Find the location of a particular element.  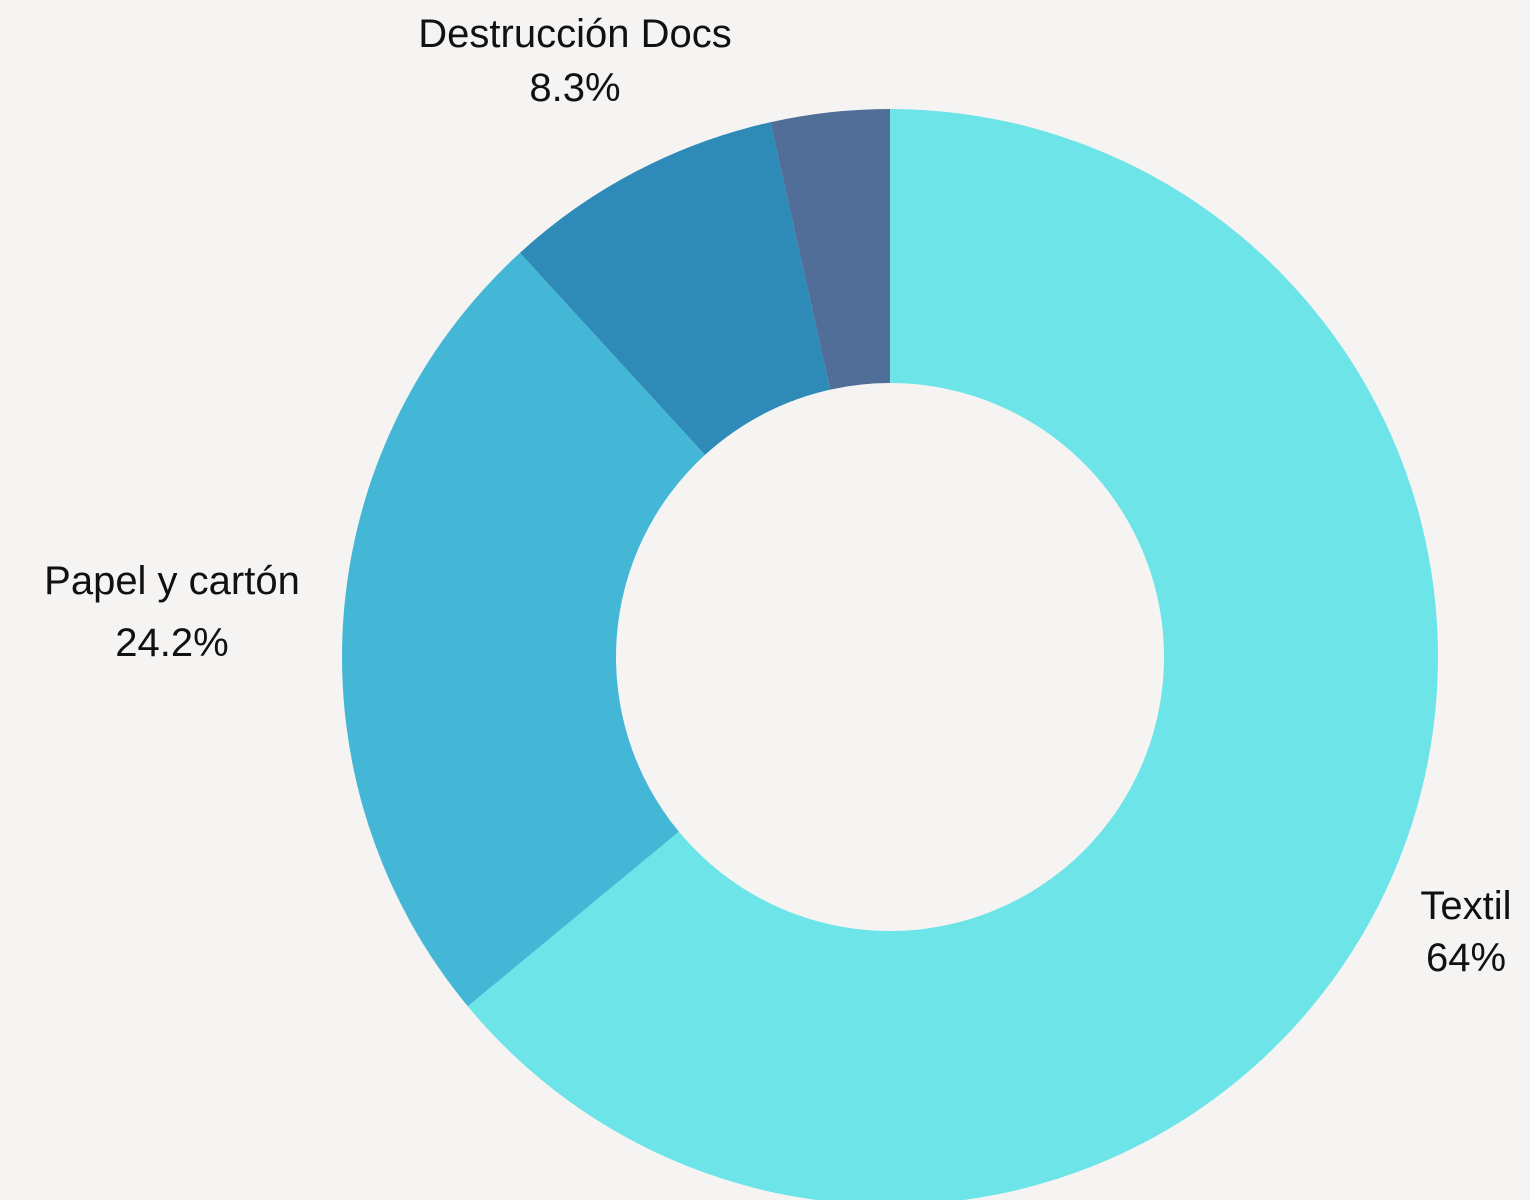

slice-value-papel-y-carton: 24.2% is located at coordinates (171, 643).